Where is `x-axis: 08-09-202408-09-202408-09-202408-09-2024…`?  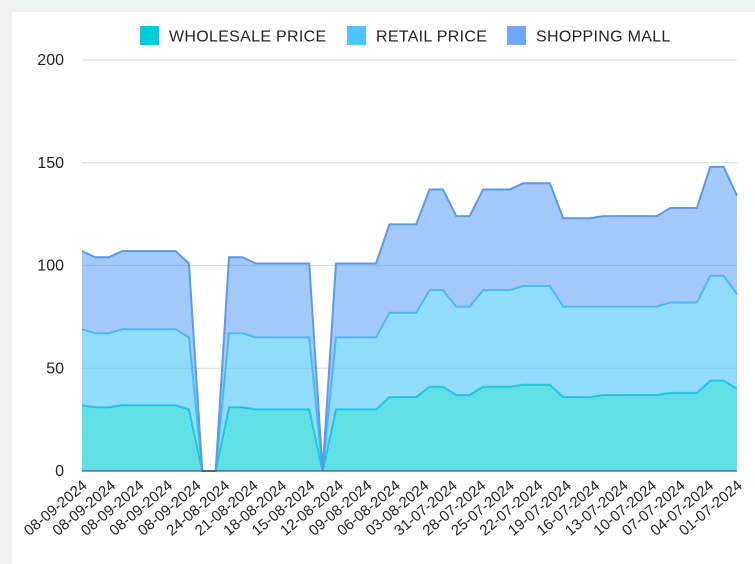 x-axis: 08-09-202408-09-202408-09-202408-09-2024… is located at coordinates (383, 504).